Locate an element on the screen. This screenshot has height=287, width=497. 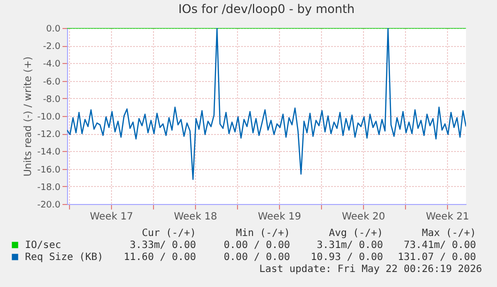
text: Cur (-/+) is located at coordinates (169, 233).